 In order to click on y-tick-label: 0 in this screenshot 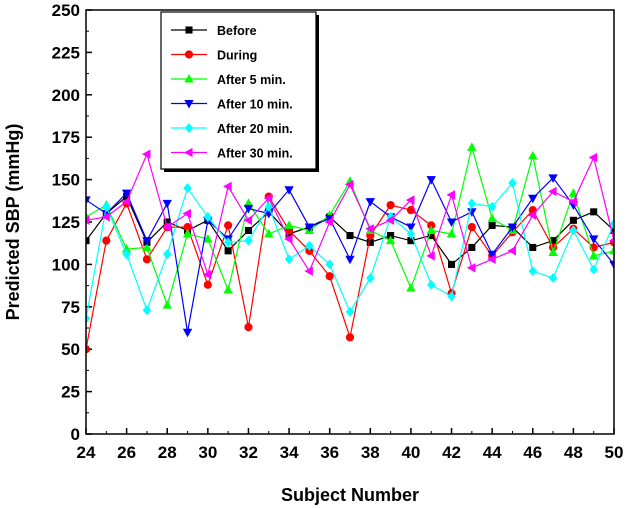, I will do `click(75, 434)`.